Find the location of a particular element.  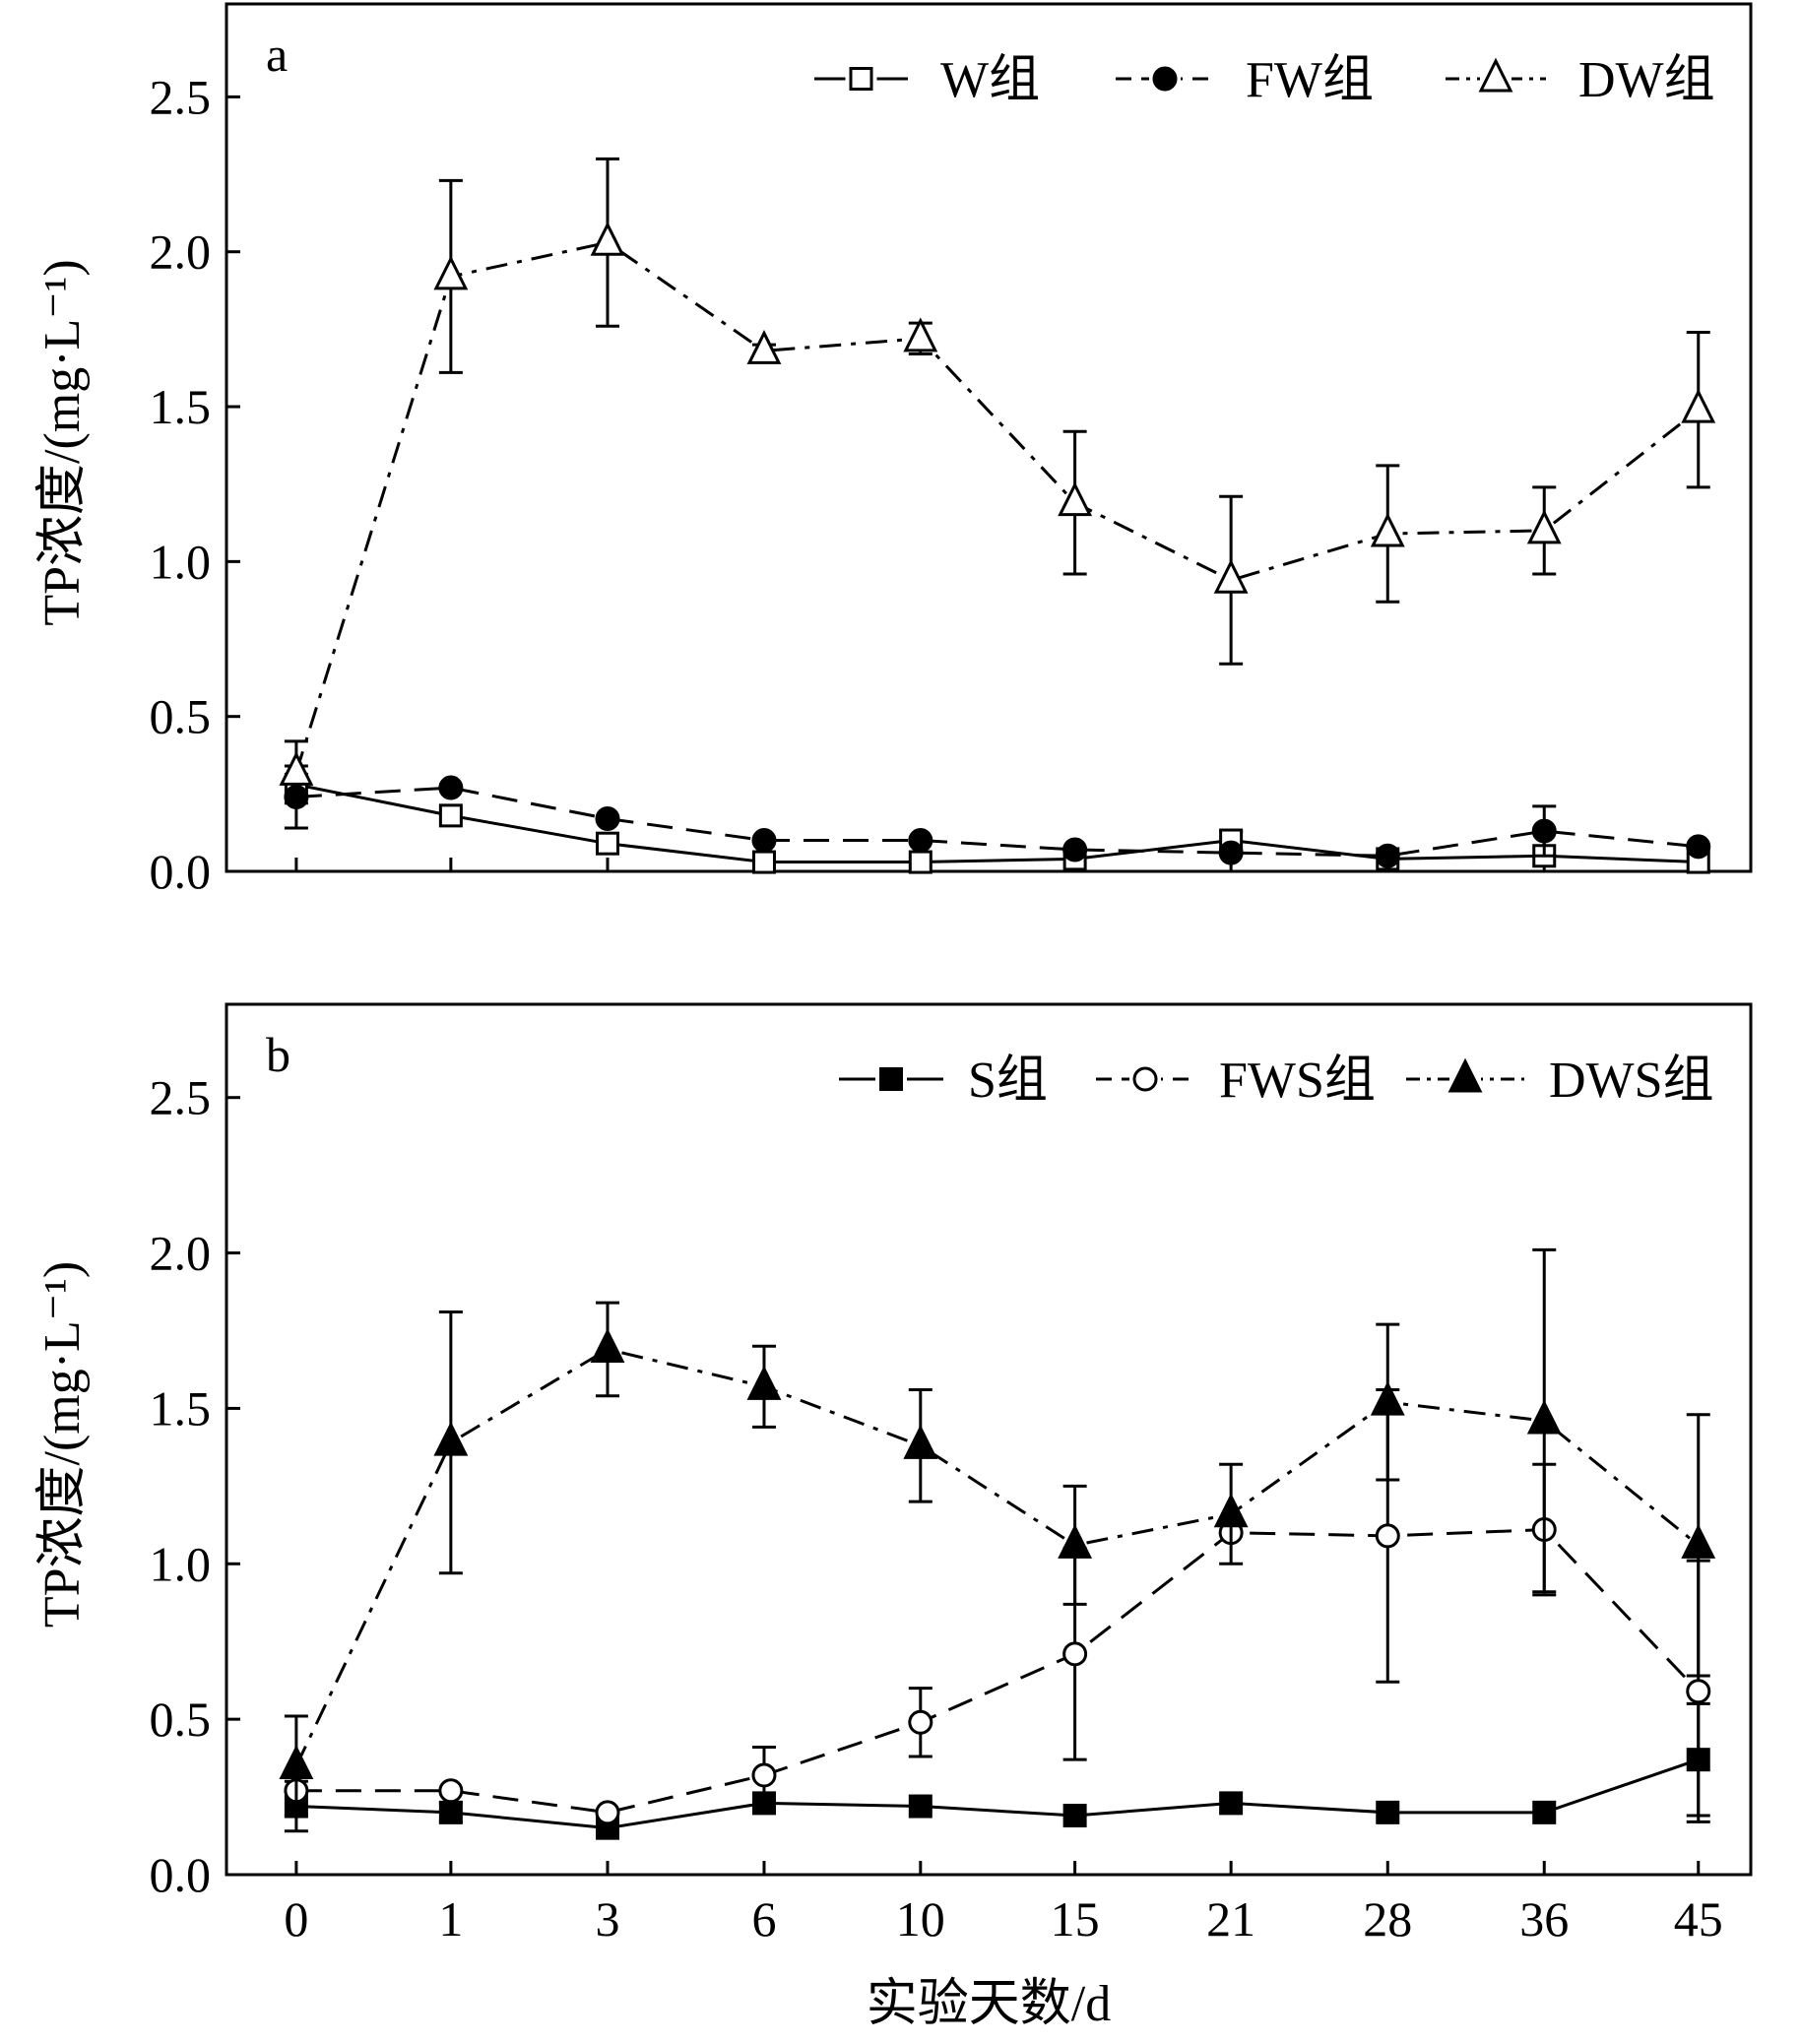

x-axis-title: 实验天数/d is located at coordinates (989, 2004).